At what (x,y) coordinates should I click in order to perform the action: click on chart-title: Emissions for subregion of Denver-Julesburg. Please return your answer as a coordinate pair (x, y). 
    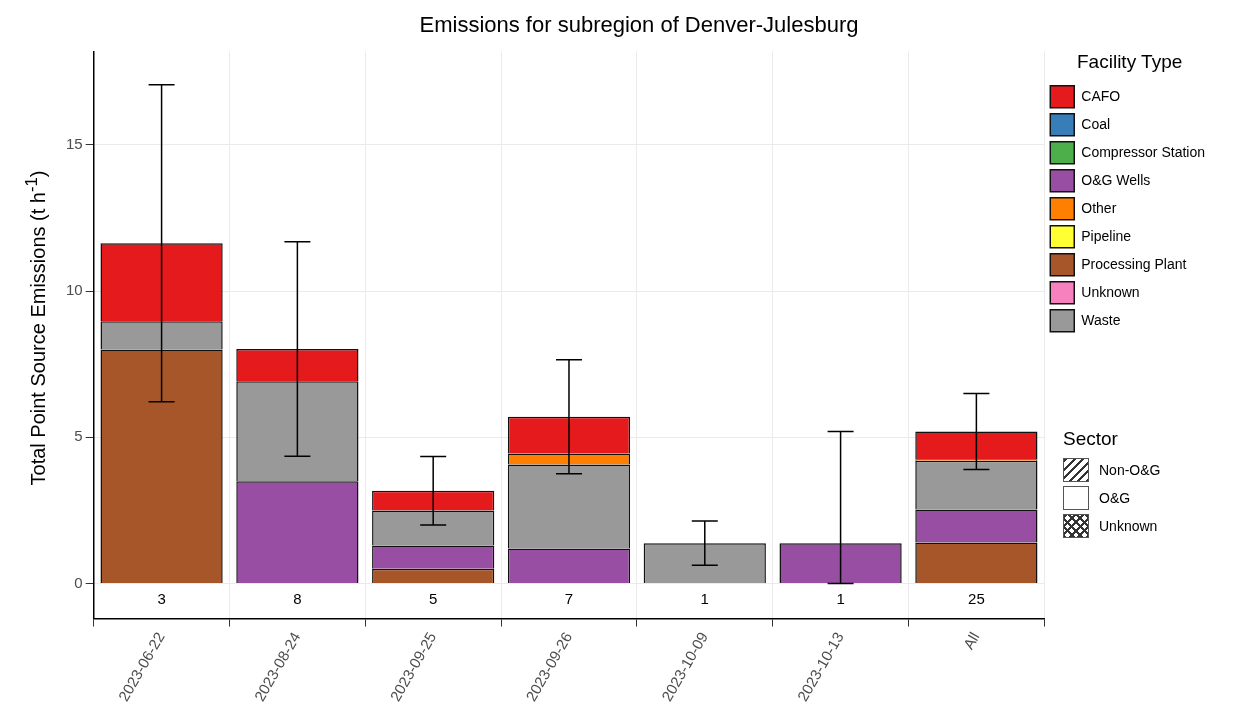
    Looking at the image, I should click on (639, 25).